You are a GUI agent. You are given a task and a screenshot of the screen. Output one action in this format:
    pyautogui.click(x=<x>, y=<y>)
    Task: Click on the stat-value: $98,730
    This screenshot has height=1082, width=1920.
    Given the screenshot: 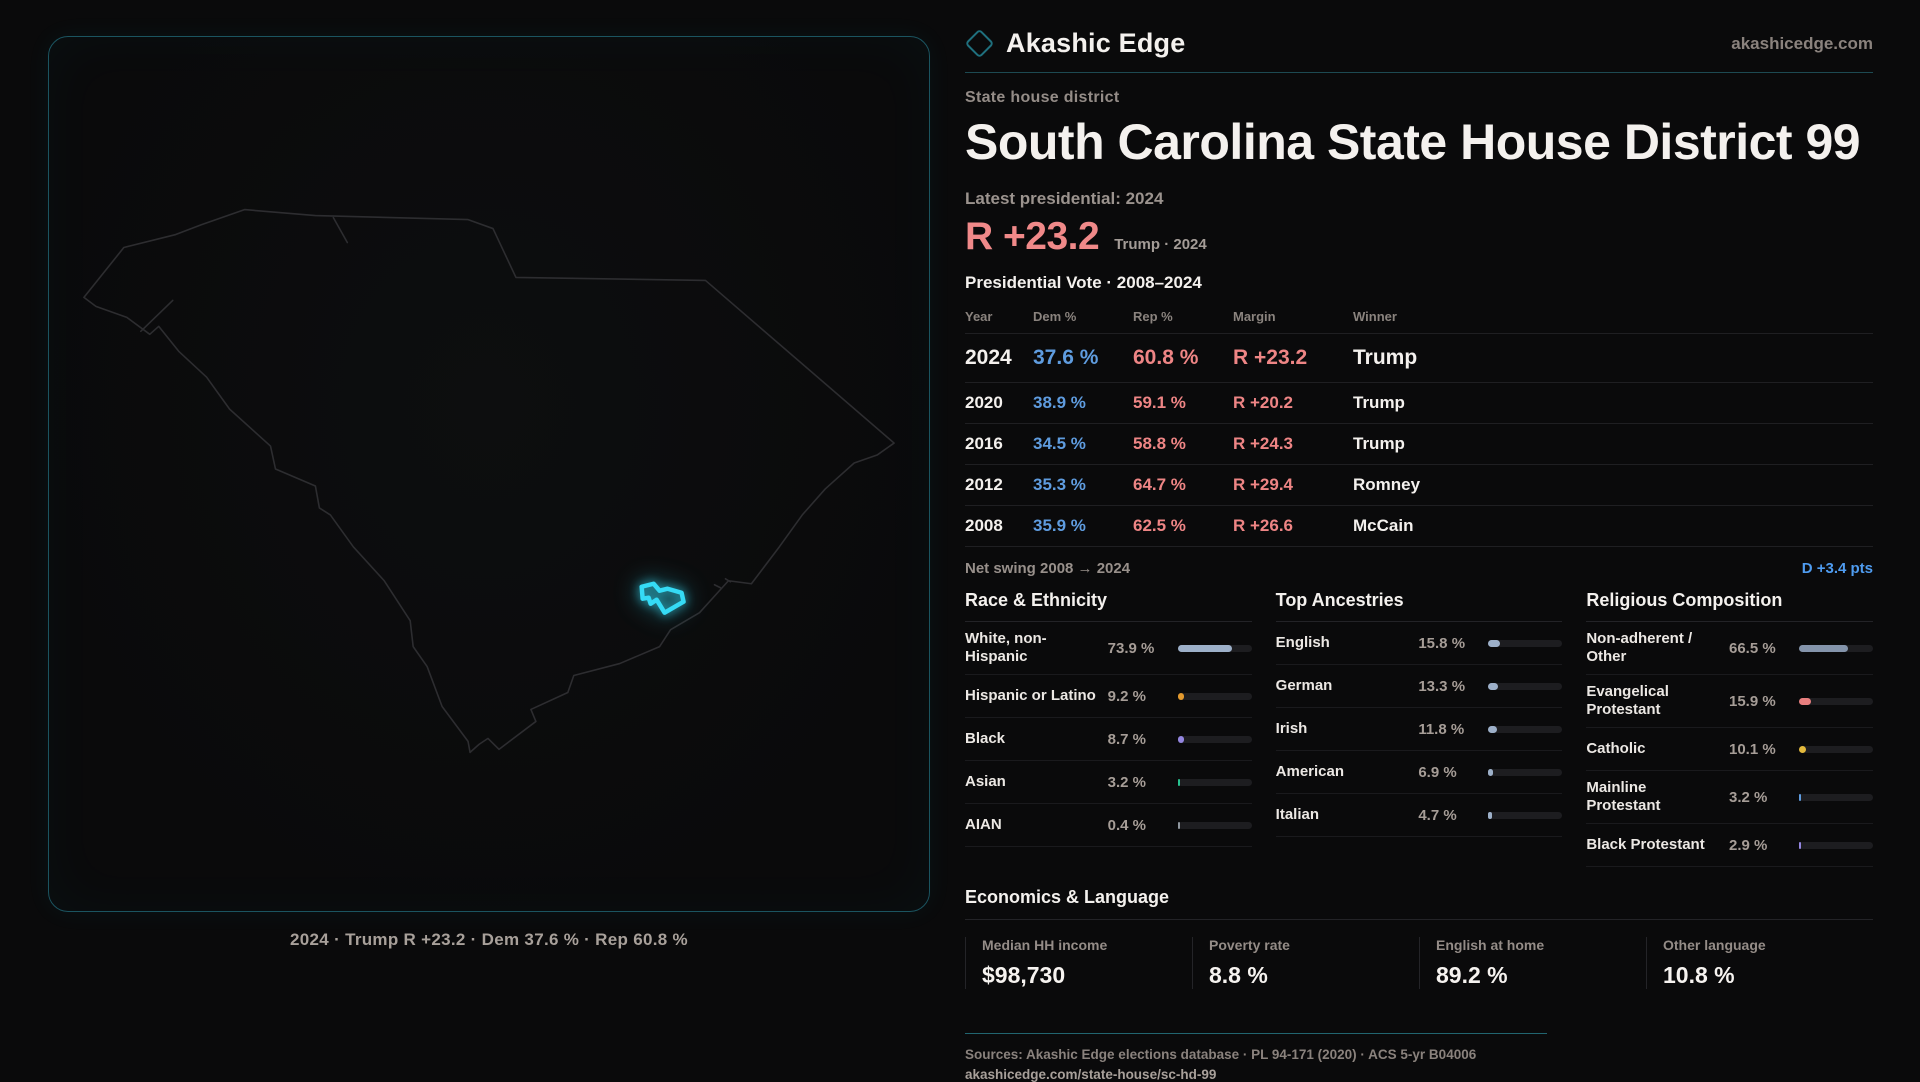 What is the action you would take?
    pyautogui.click(x=1024, y=975)
    